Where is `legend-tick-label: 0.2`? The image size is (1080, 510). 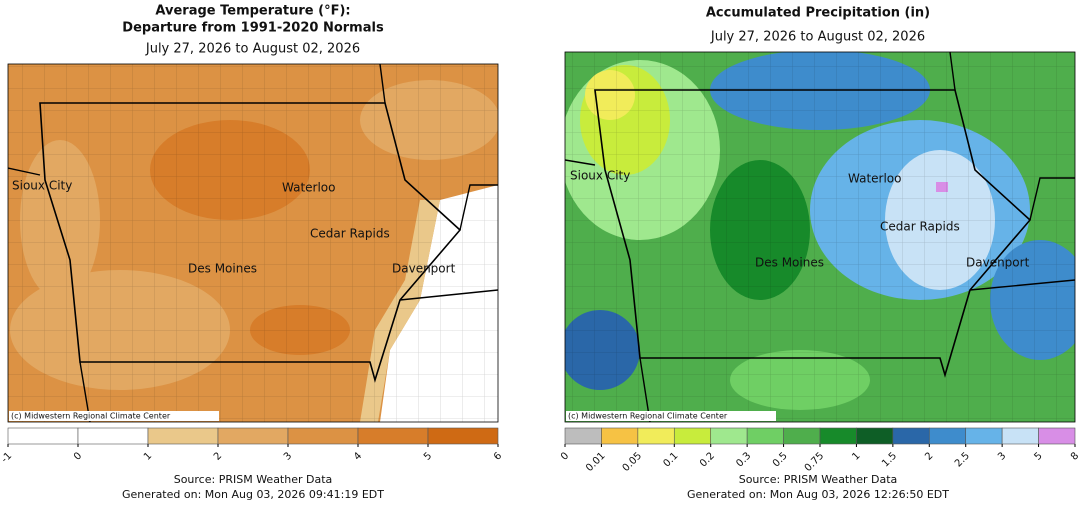 legend-tick-label: 0.2 is located at coordinates (707, 459).